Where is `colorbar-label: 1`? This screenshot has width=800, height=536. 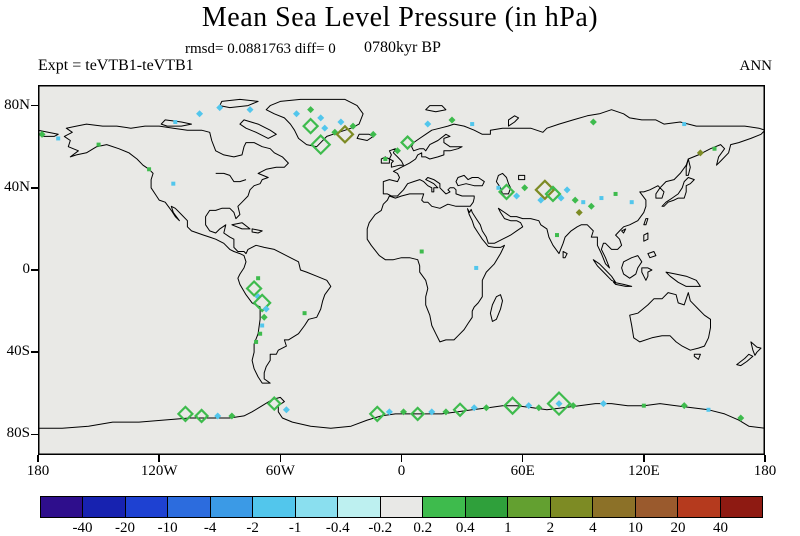
colorbar-label: 1 is located at coordinates (508, 528).